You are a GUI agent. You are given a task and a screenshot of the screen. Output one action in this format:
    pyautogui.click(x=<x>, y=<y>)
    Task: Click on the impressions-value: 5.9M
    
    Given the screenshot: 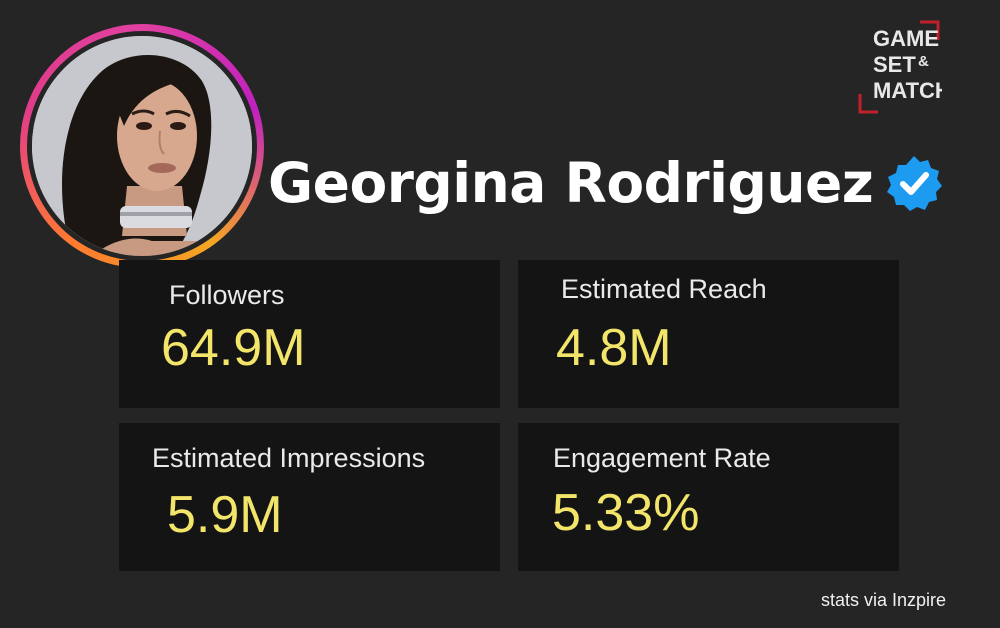 What is the action you would take?
    pyautogui.click(x=225, y=515)
    